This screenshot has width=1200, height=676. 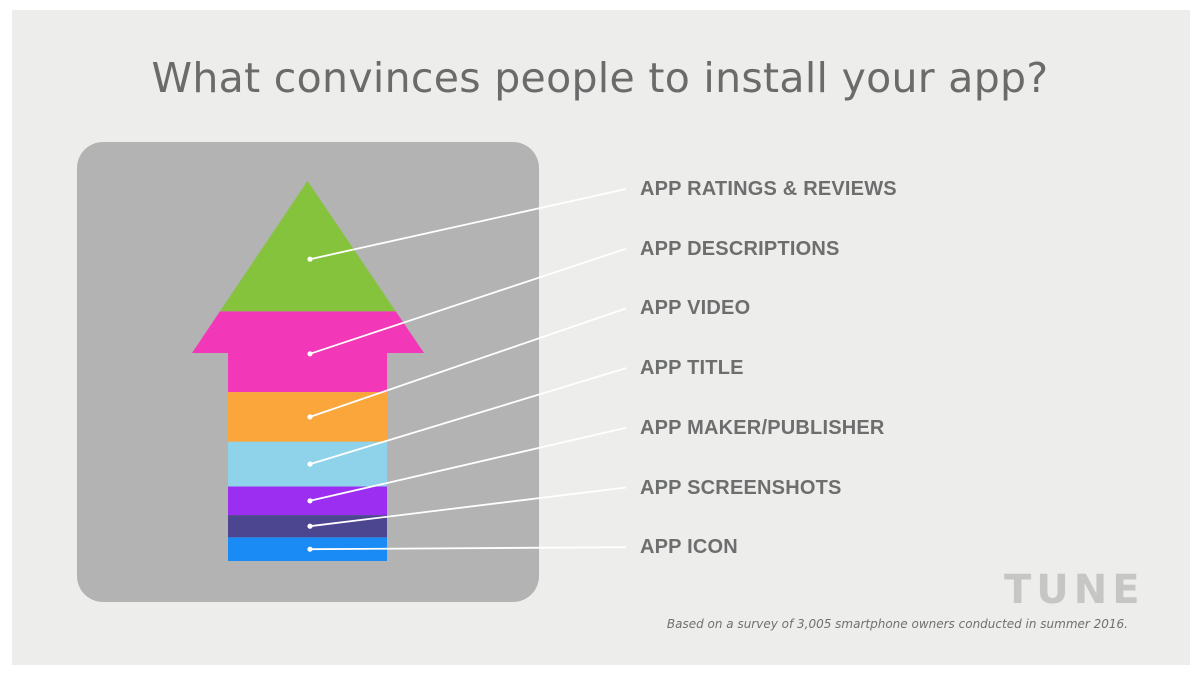 I want to click on leader-dot-app-icon, so click(x=310, y=549).